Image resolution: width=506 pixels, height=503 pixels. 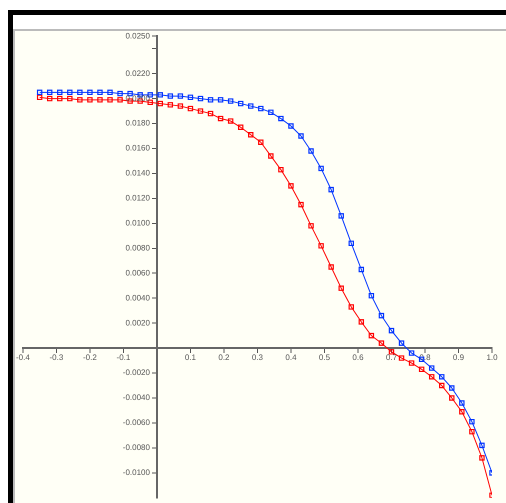 What do you see at coordinates (90, 357) in the screenshot?
I see `x-tick-label: -0.2` at bounding box center [90, 357].